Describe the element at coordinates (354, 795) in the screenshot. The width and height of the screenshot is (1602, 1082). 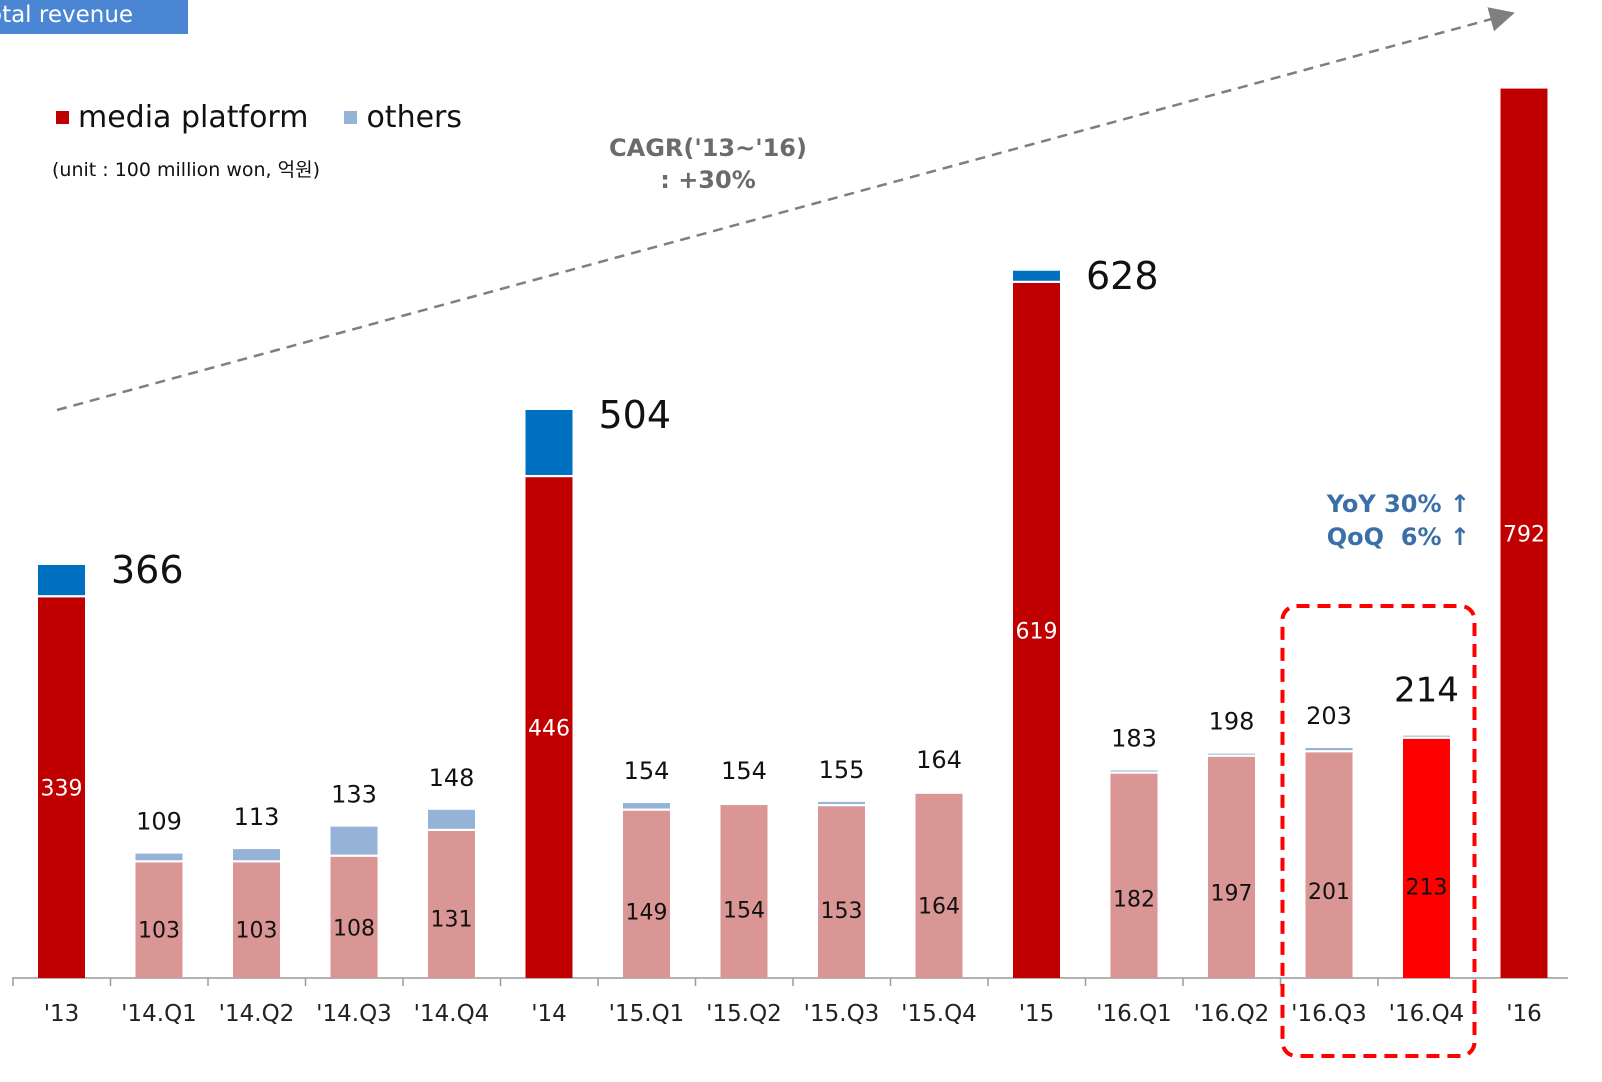
I see `data-label-total: 133` at that location.